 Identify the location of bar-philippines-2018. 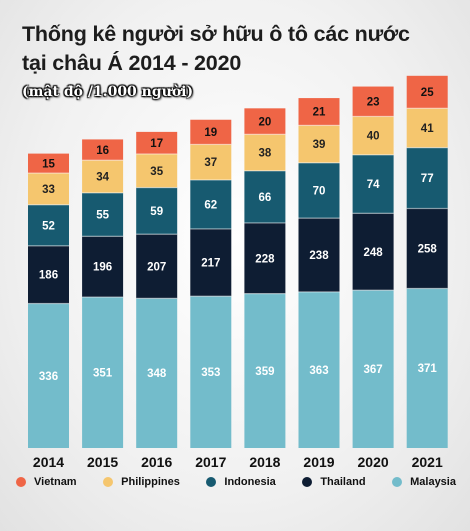
(265, 152).